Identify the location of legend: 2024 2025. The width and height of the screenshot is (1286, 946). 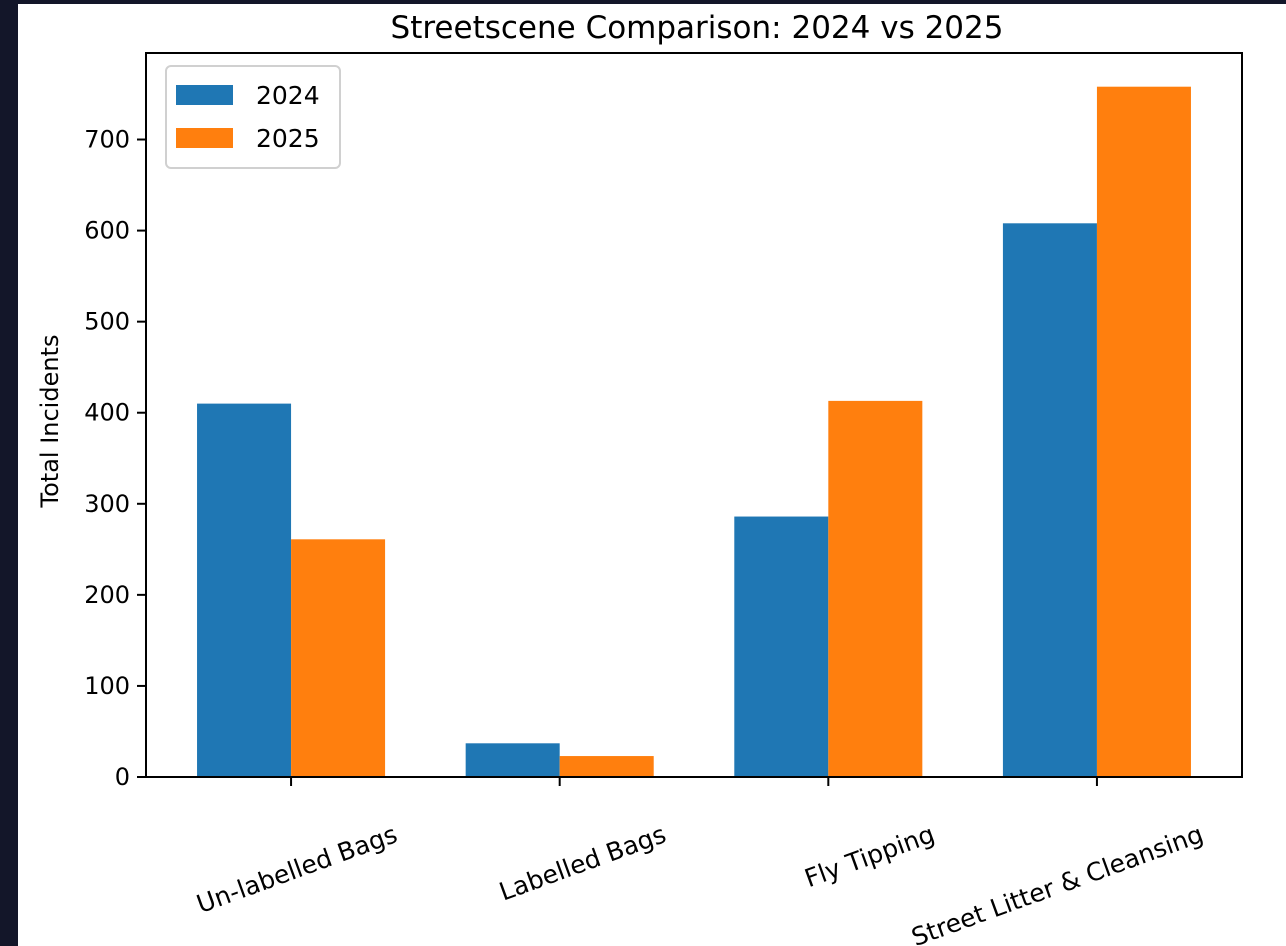
(253, 117).